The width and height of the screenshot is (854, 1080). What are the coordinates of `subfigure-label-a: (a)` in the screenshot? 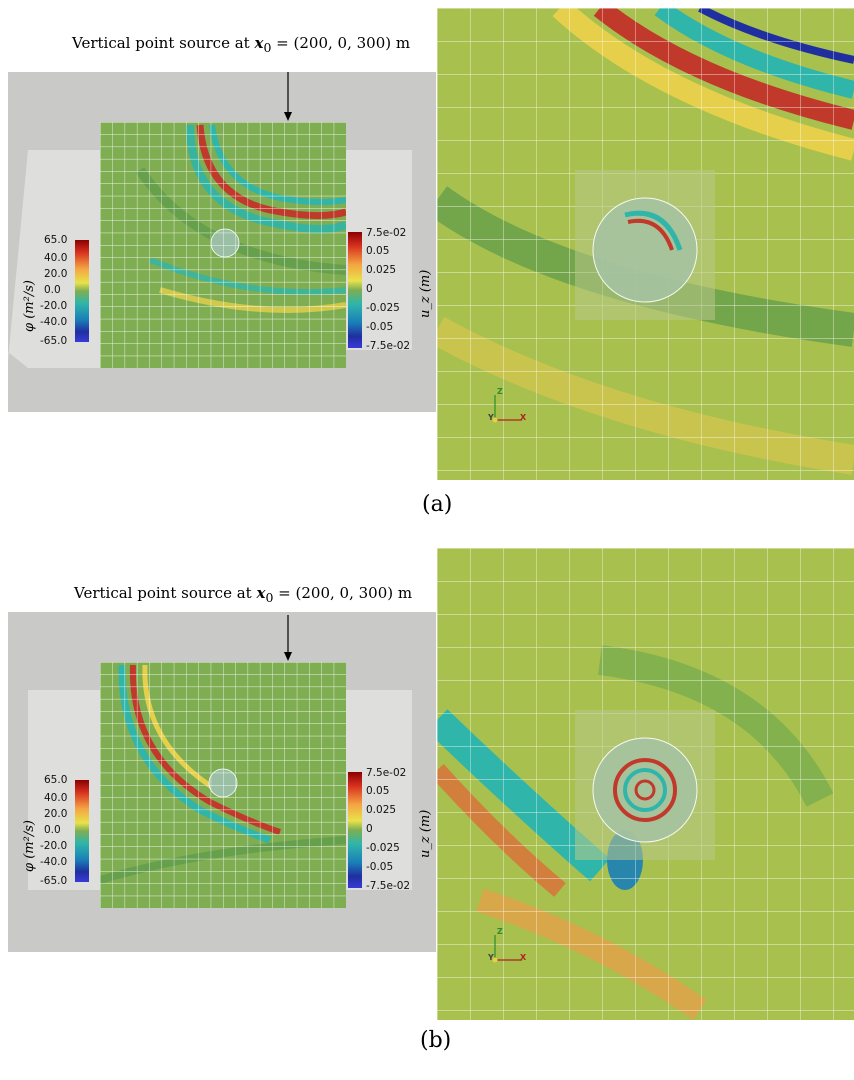 It's located at (437, 504).